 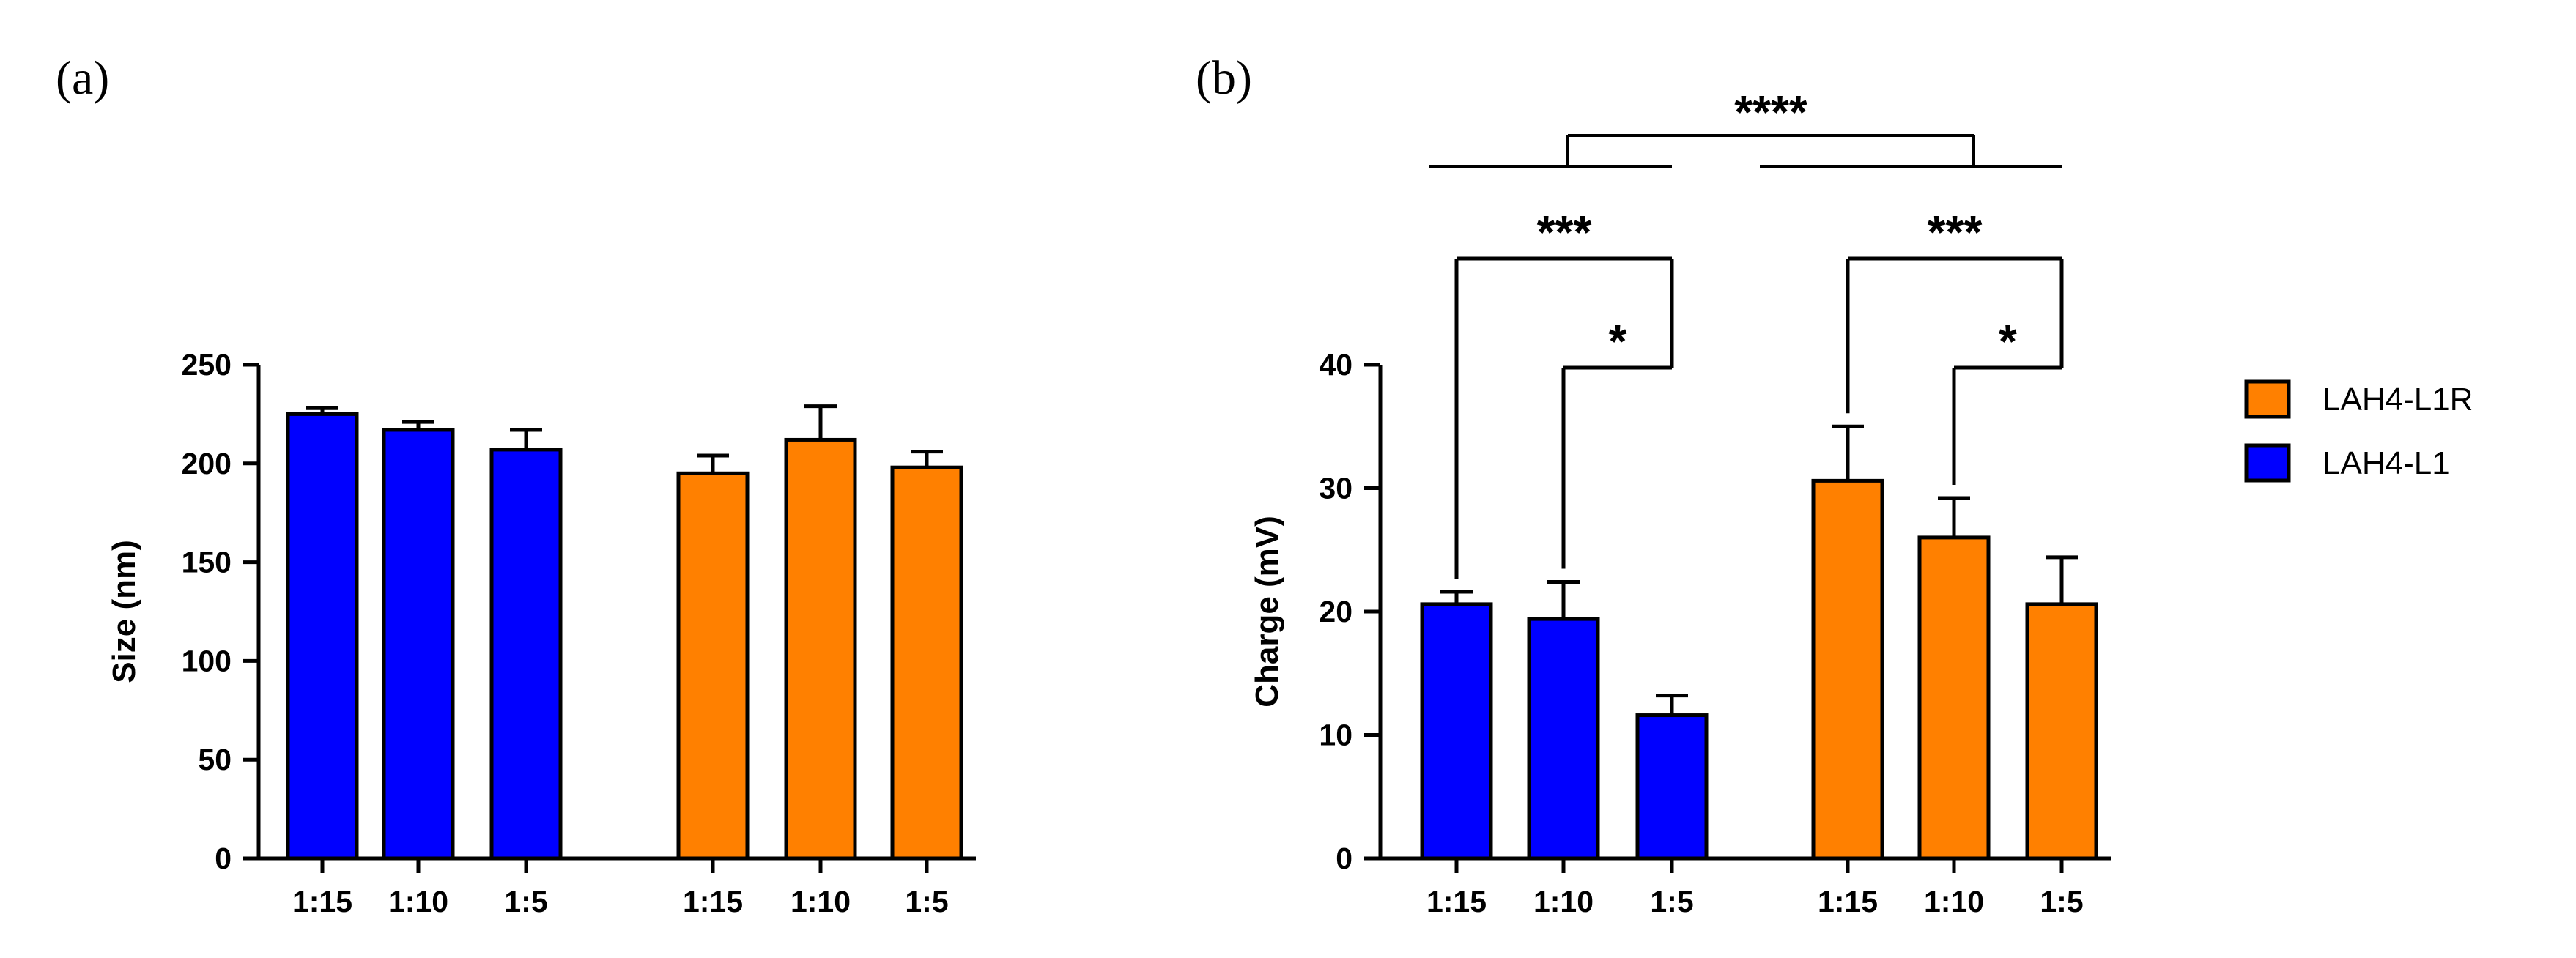 What do you see at coordinates (2358, 431) in the screenshot?
I see `legend: LAH4-L1R LAH4-L1` at bounding box center [2358, 431].